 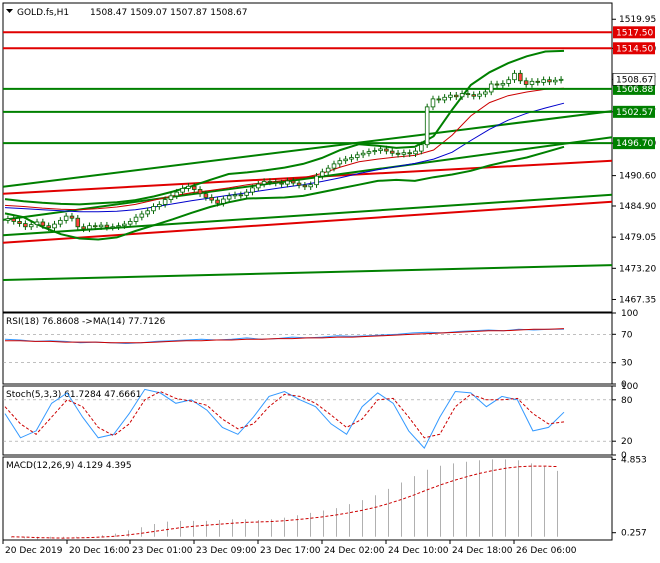 I want to click on current-price-label: 1508.67, so click(x=634, y=80).